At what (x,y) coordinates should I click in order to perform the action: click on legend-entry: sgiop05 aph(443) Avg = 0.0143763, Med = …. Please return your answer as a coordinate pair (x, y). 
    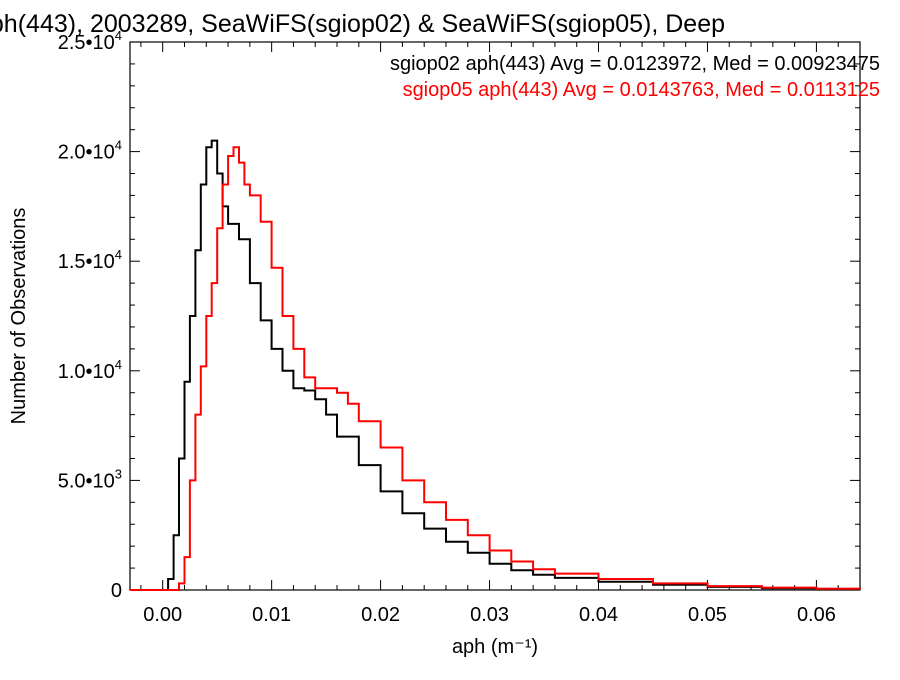
    Looking at the image, I should click on (641, 90).